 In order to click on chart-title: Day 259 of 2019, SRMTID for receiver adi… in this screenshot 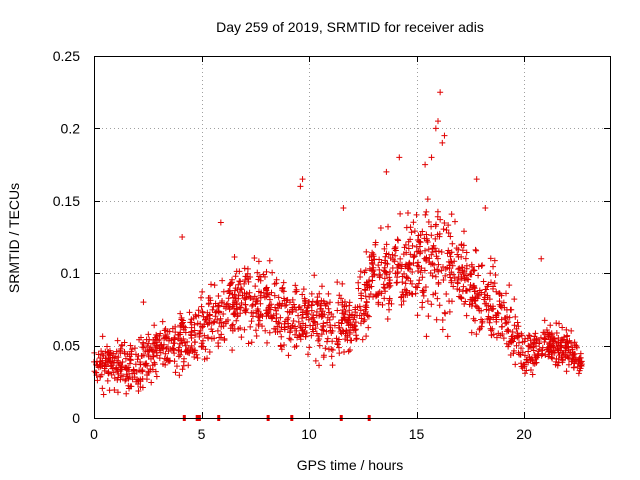, I will do `click(350, 27)`.